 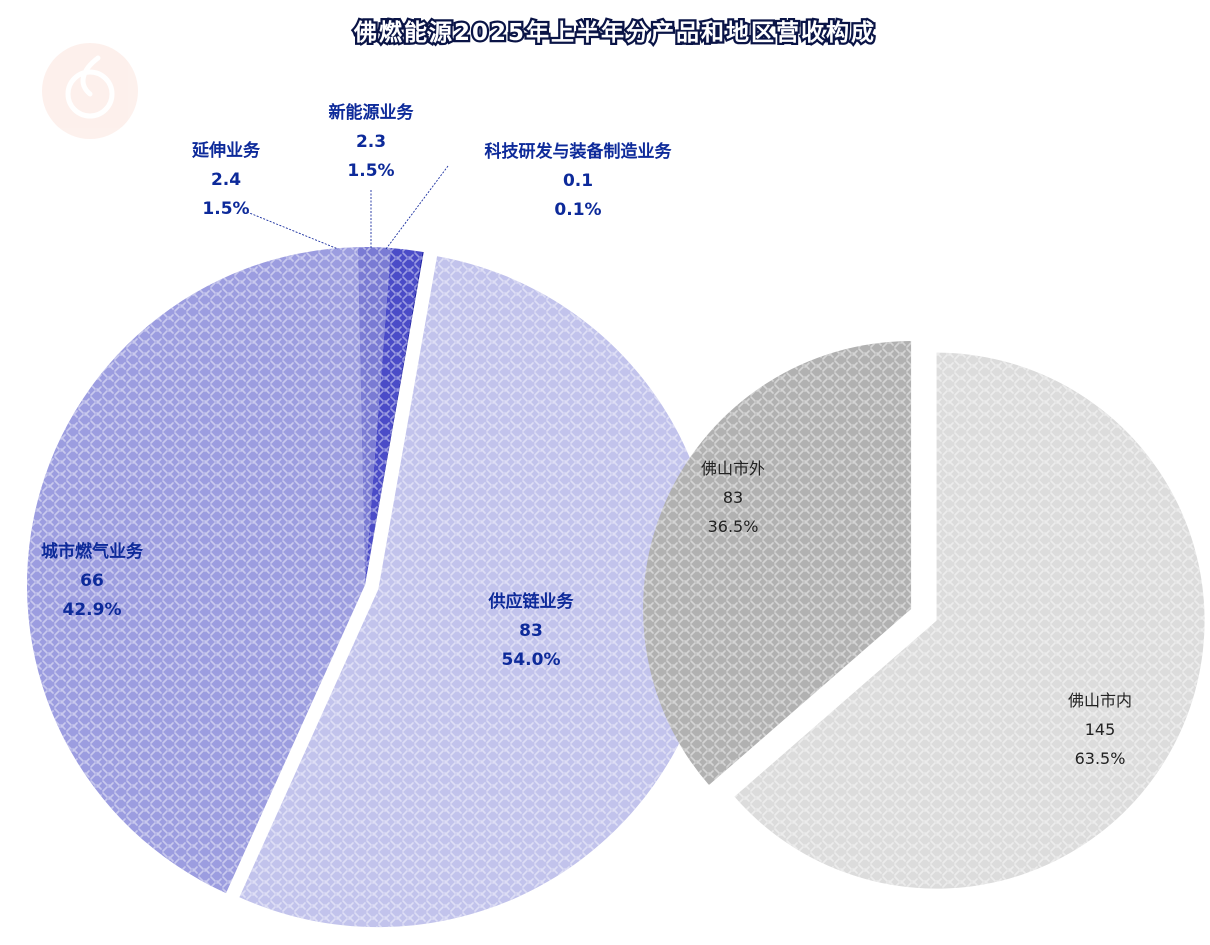 I want to click on label-extension-line-1: 2.4, so click(x=226, y=180).